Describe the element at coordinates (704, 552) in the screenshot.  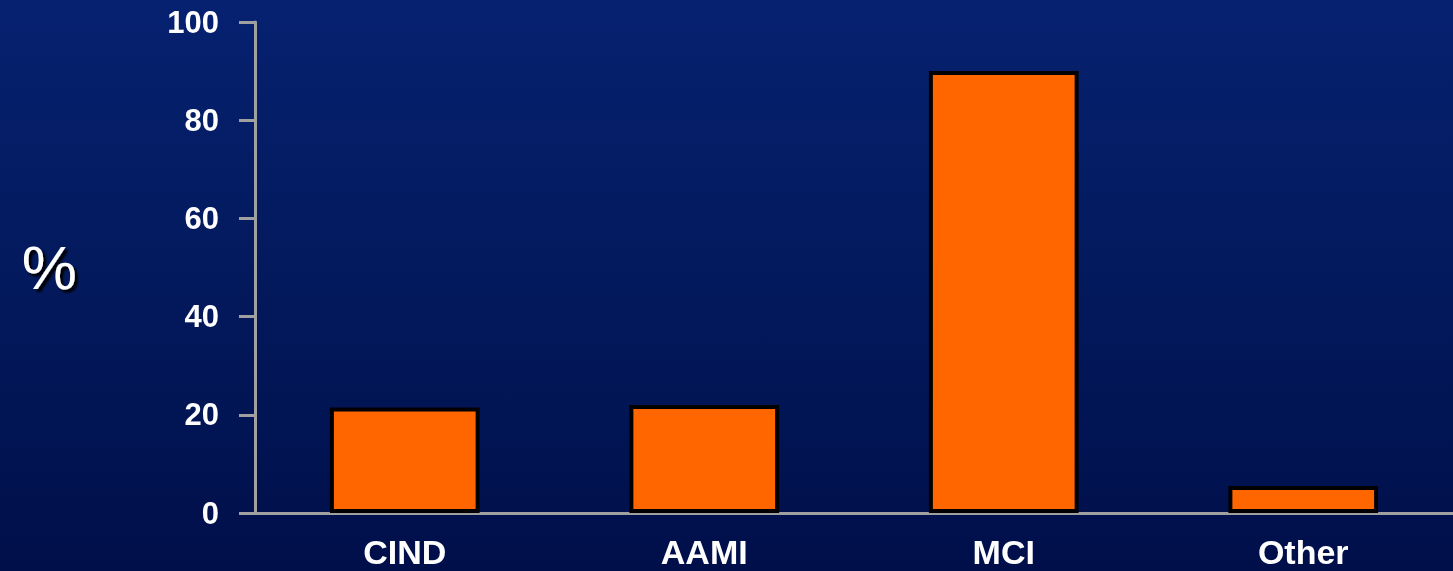
I see `x-tick-label: AAMI` at that location.